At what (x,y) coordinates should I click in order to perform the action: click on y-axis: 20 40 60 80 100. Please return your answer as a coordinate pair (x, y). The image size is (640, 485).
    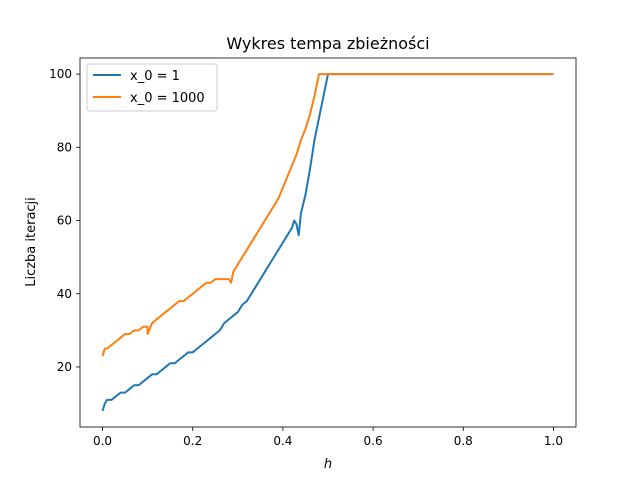
    Looking at the image, I should click on (64, 220).